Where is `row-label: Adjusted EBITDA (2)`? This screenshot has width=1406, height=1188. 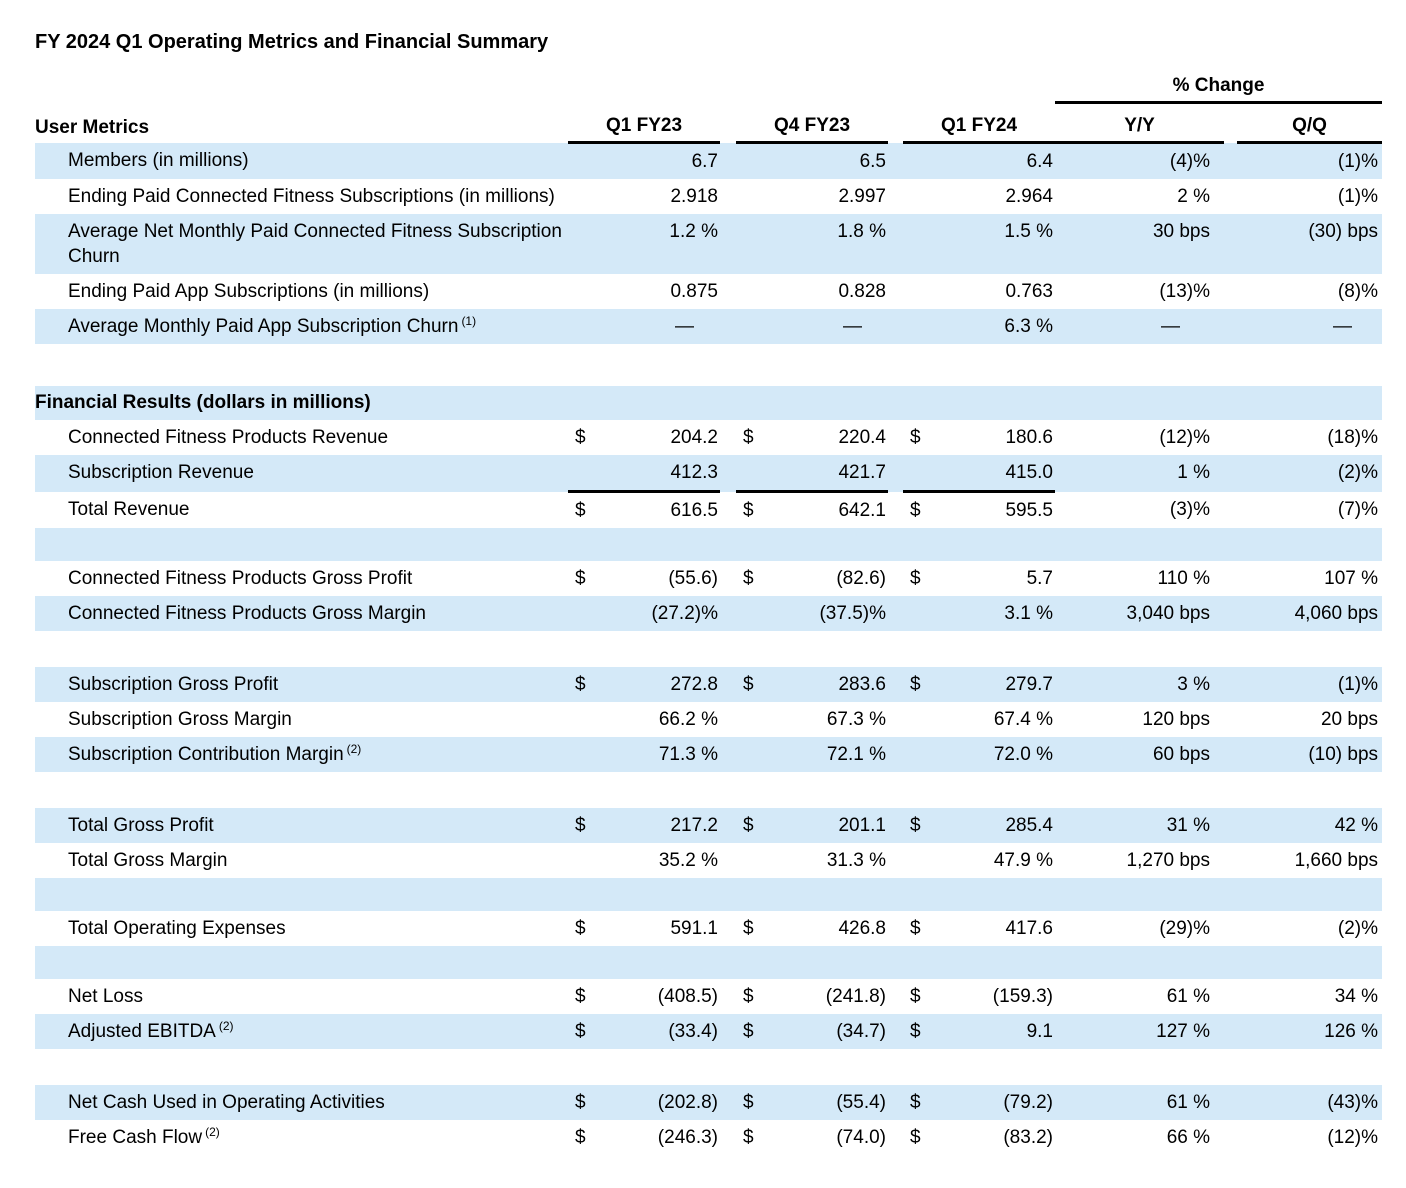
row-label: Adjusted EBITDA (2) is located at coordinates (301, 1031).